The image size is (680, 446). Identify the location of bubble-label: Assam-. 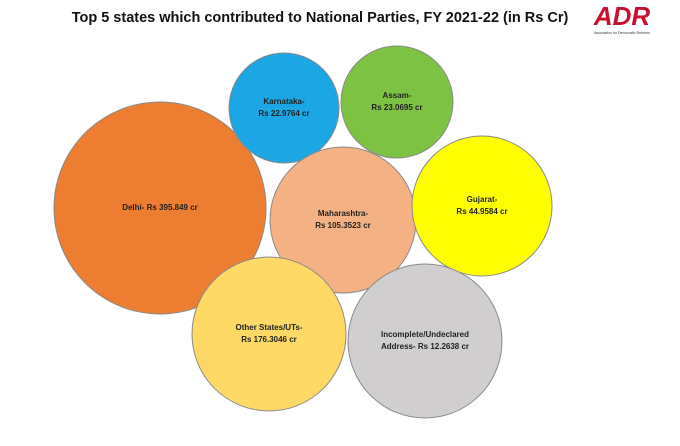
(397, 95).